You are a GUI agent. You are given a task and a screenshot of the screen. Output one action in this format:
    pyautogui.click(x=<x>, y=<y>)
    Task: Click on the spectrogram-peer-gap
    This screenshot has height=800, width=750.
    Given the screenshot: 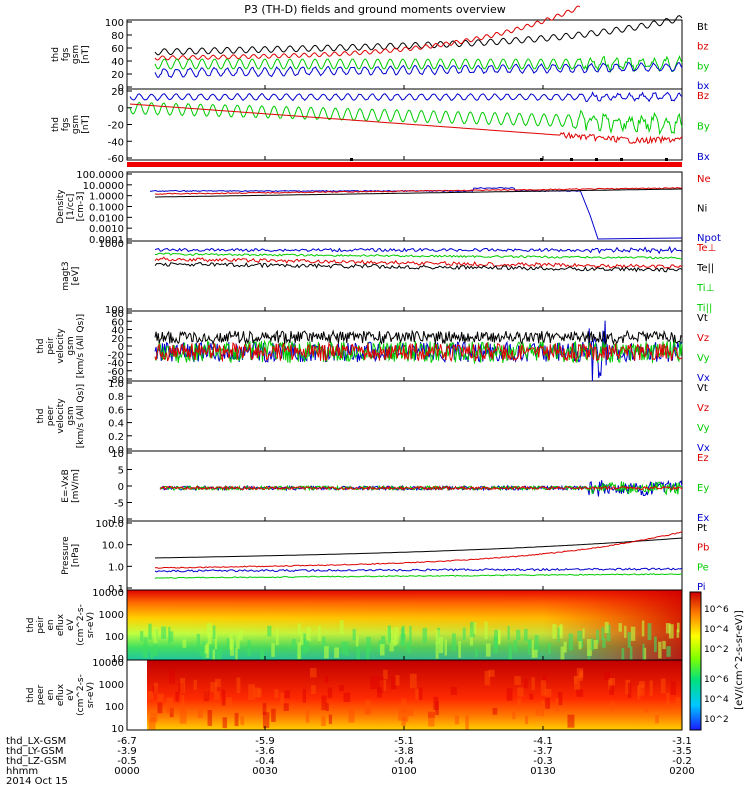 What is the action you would take?
    pyautogui.click(x=137, y=695)
    